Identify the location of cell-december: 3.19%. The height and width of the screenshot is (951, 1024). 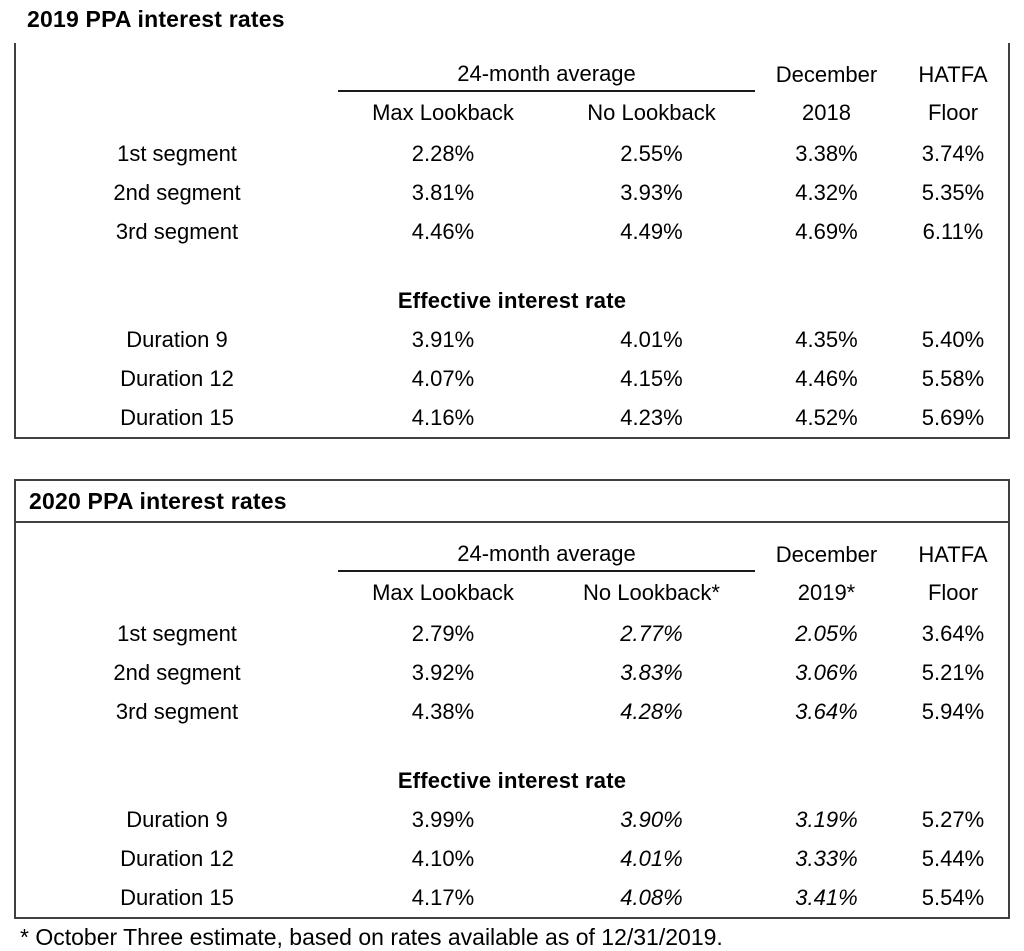
(826, 819).